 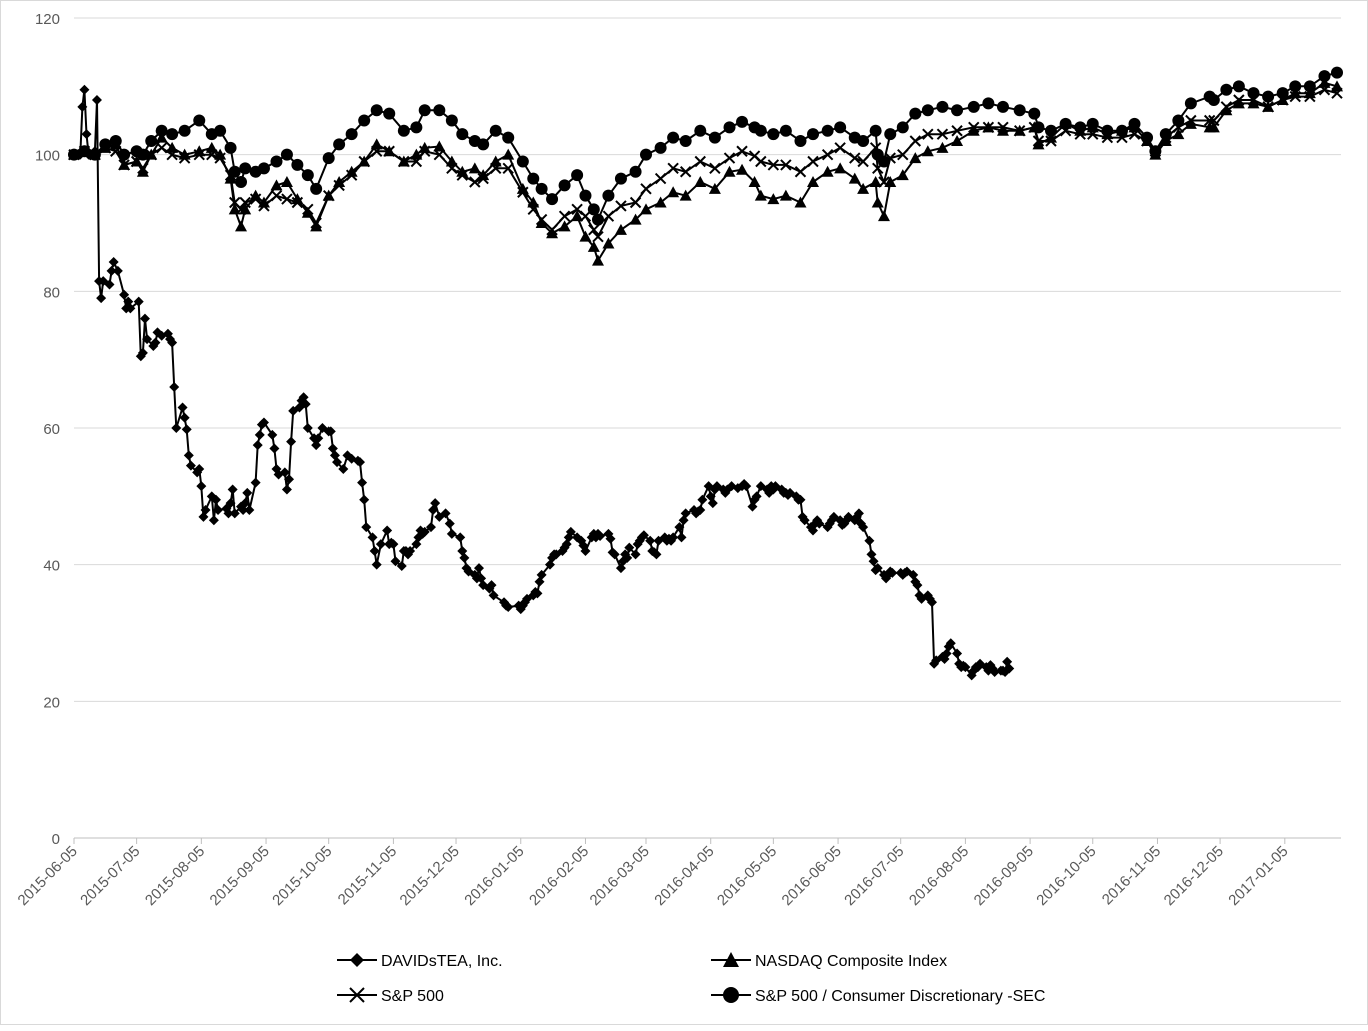 I want to click on y-tick-label: 0, so click(x=56, y=839).